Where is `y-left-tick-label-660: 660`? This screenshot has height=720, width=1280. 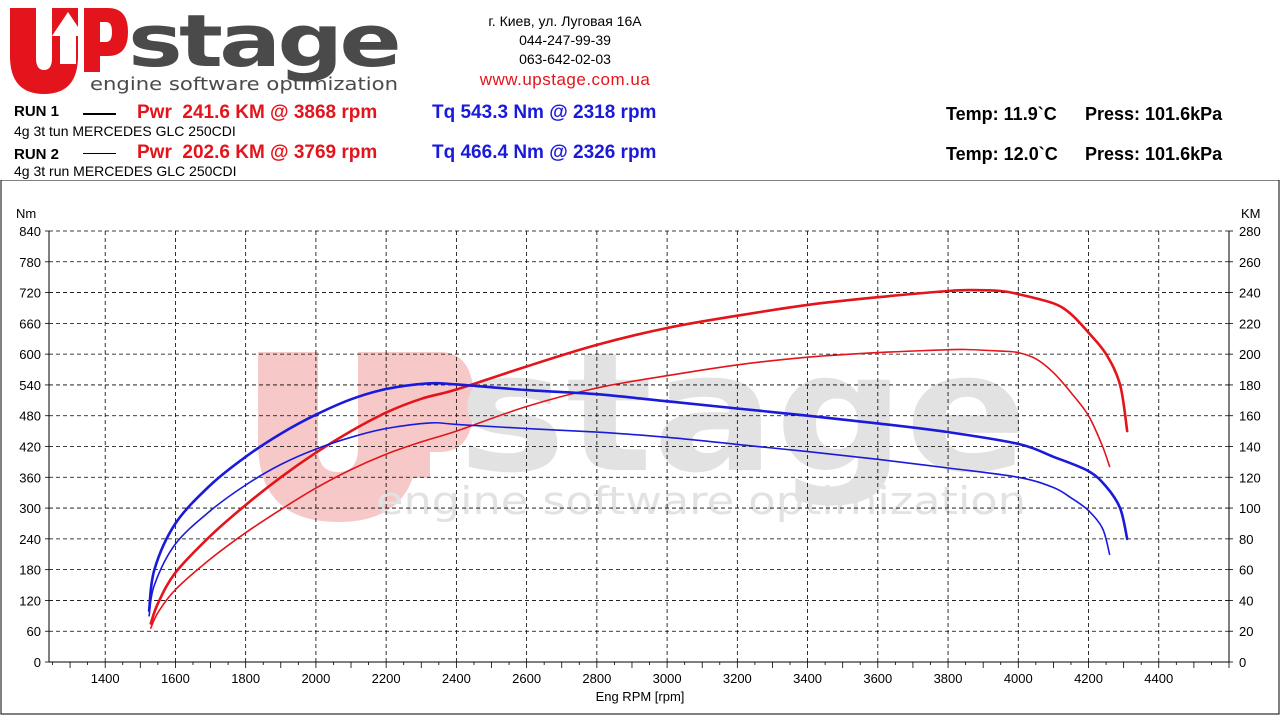
y-left-tick-label-660: 660 is located at coordinates (30, 323).